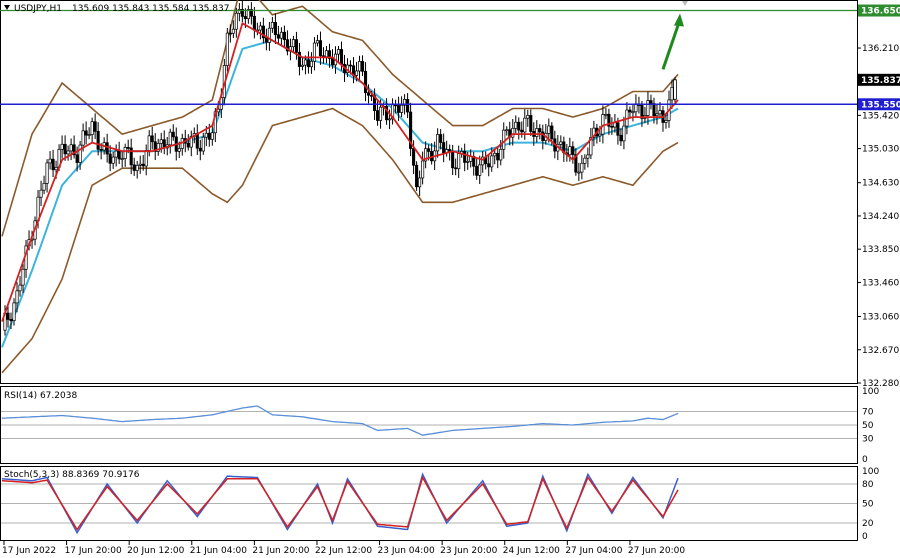 This screenshot has width=900, height=558. Describe the element at coordinates (7, 7) in the screenshot. I see `triangle-down-icon` at that location.